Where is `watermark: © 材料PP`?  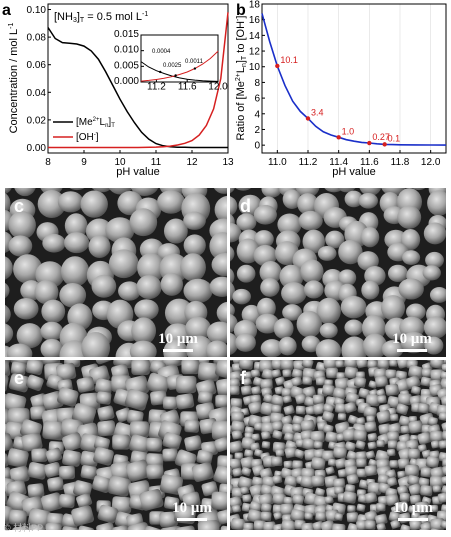 watermark: © 材料PP is located at coordinates (24, 528).